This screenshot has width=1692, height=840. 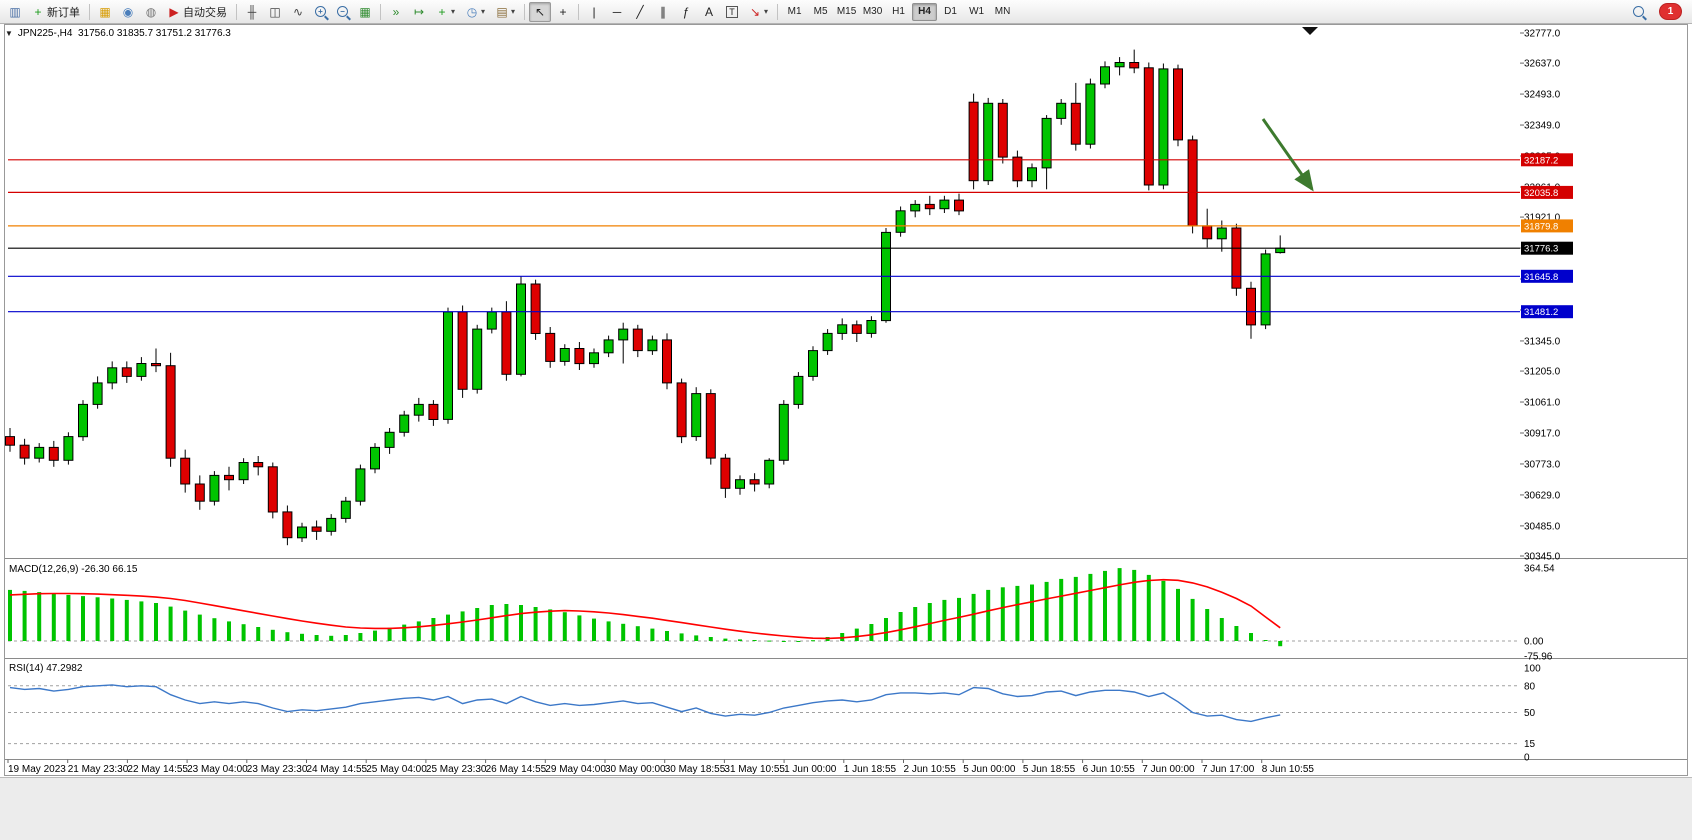 I want to click on timeframe-h4-button: H4, so click(x=925, y=11).